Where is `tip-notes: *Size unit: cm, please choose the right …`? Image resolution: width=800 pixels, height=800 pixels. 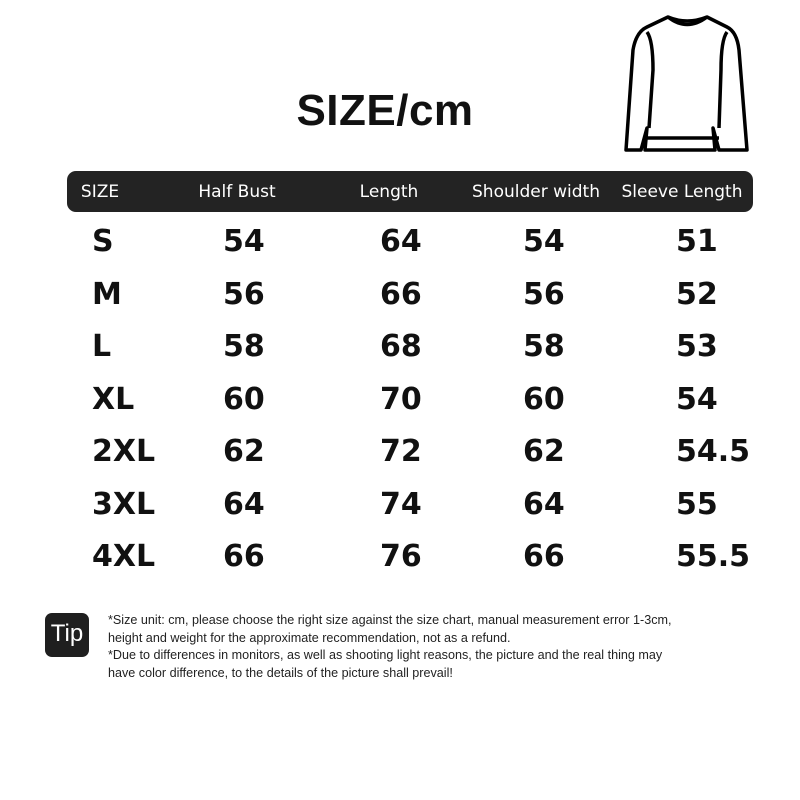 tip-notes: *Size unit: cm, please choose the right … is located at coordinates (448, 647).